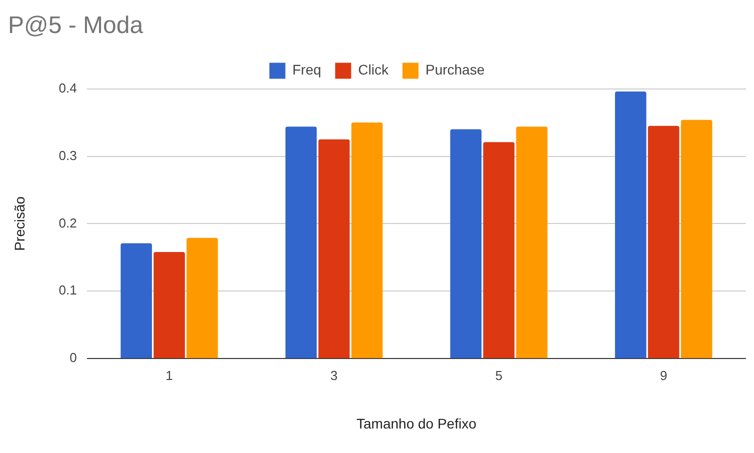 This screenshot has width=754, height=453. I want to click on legend-label: Purchase, so click(455, 70).